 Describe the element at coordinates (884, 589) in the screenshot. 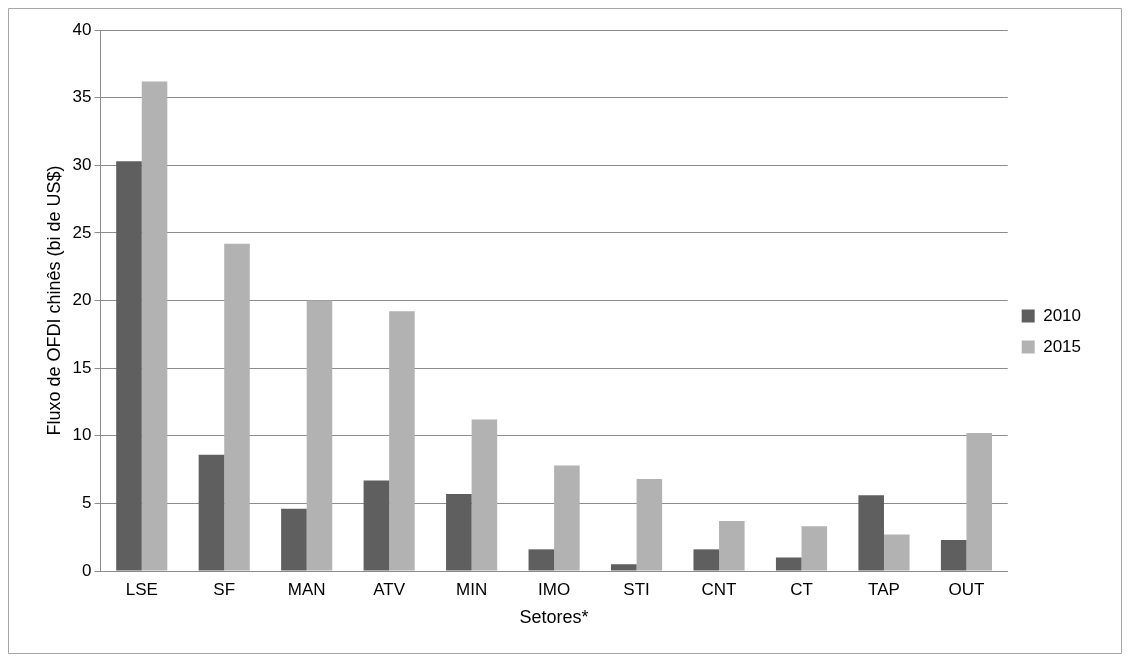

I see `x-tick-label: TAP` at that location.